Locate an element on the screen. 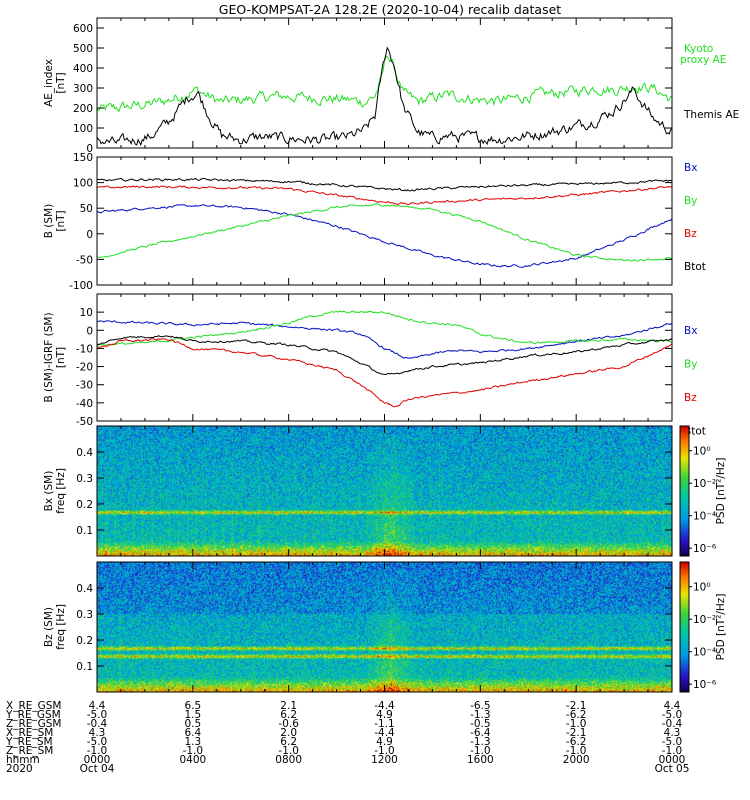 This screenshot has width=750, height=800. ephemeris-value: -6.2 is located at coordinates (576, 742).